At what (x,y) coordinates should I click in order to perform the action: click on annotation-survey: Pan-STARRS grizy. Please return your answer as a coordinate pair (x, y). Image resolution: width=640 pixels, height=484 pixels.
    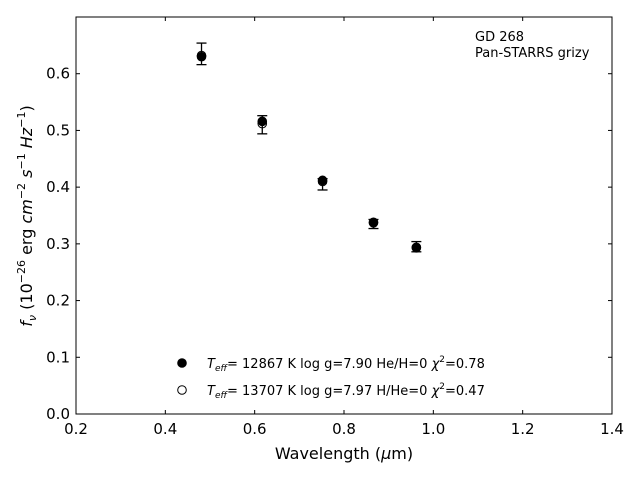
    Looking at the image, I should click on (532, 53).